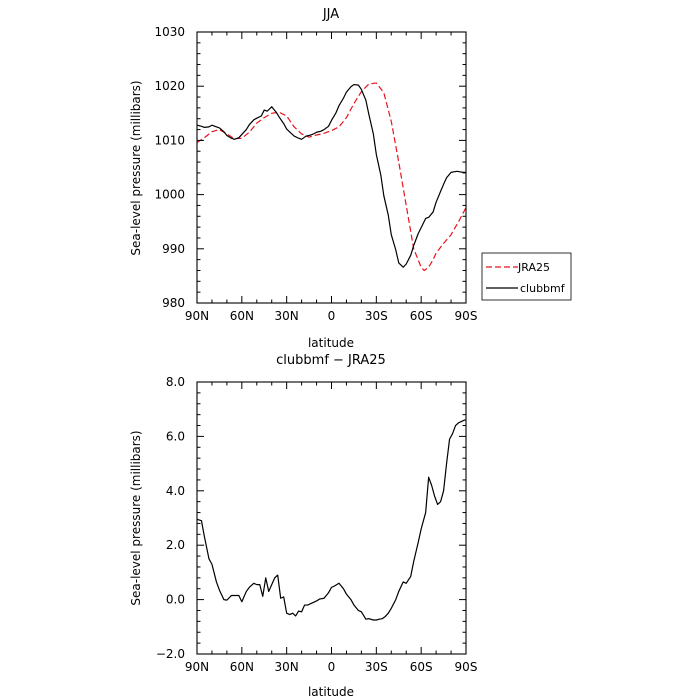 The image size is (700, 700). Describe the element at coordinates (169, 195) in the screenshot. I see `top-y-tick-label: 1000` at that location.